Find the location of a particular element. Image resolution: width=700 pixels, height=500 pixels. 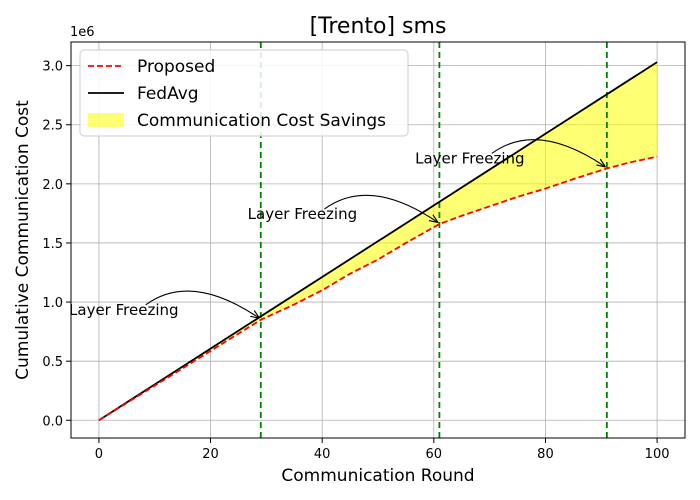

legend-label: Proposed is located at coordinates (176, 67).